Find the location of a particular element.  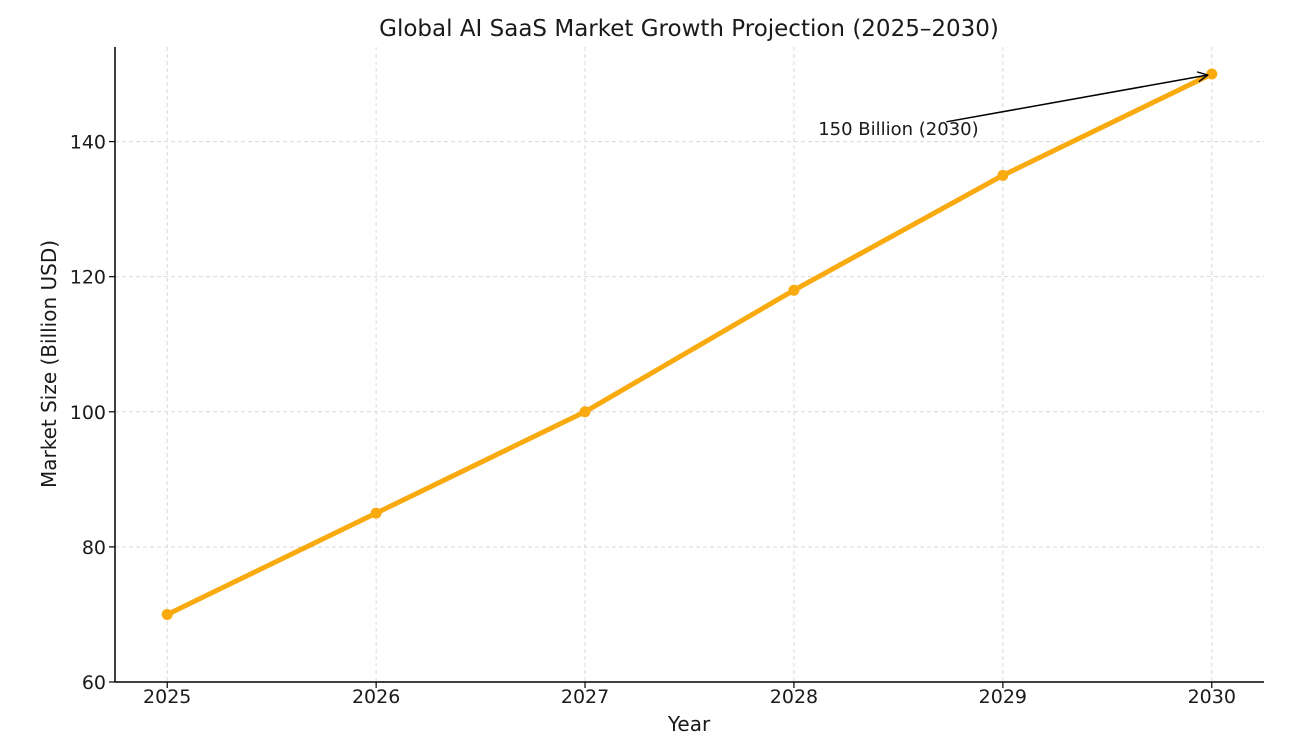

y-tick-label: 120 is located at coordinates (88, 278).